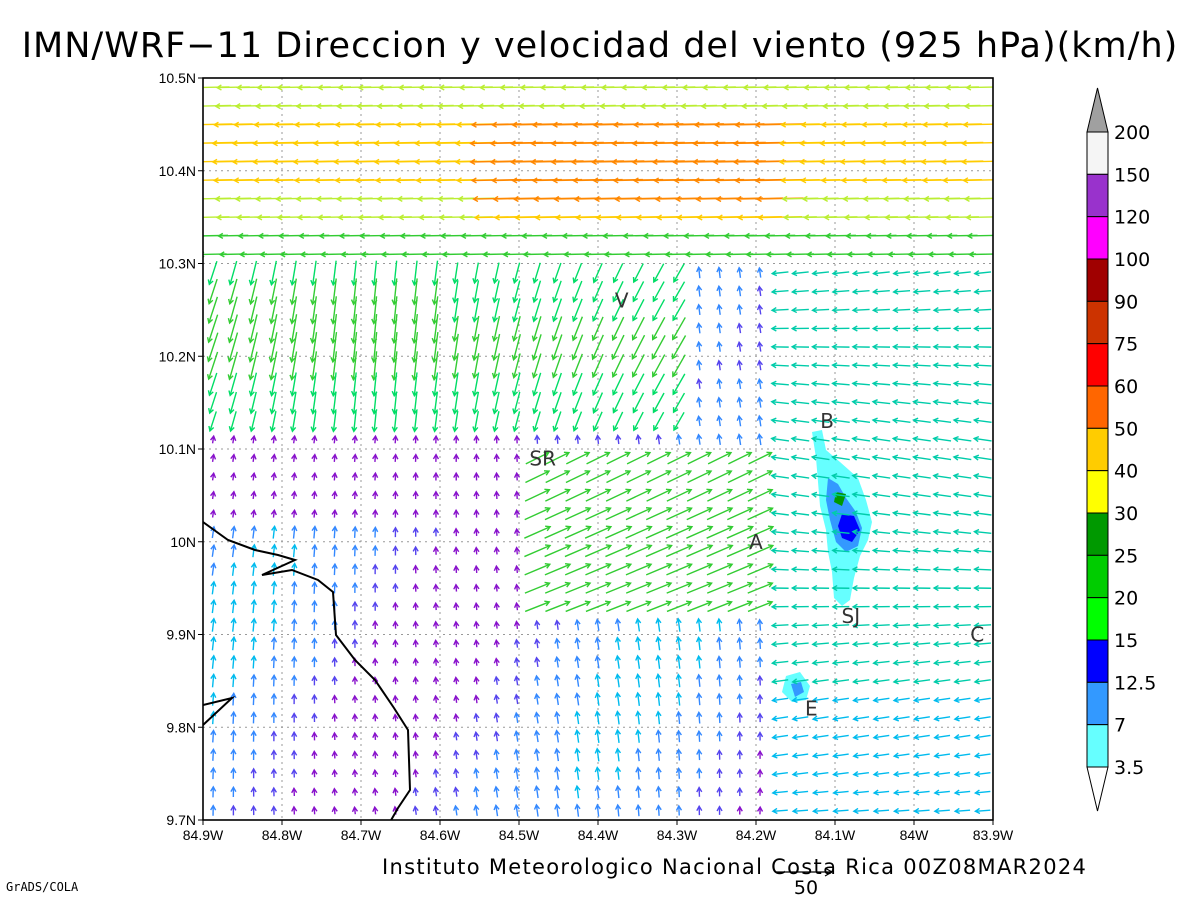 The image size is (1200, 900). Describe the element at coordinates (756, 835) in the screenshot. I see `x-tick-label: 84.2W` at that location.